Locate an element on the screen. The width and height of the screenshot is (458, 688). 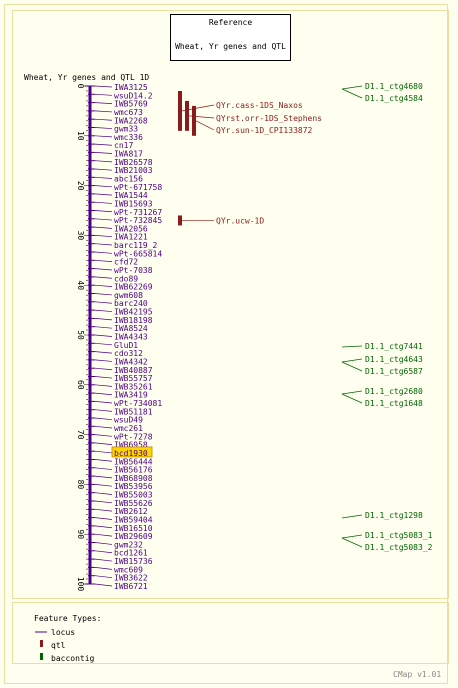
locus-label-iwb35261: IWB35261 is located at coordinates (133, 386).